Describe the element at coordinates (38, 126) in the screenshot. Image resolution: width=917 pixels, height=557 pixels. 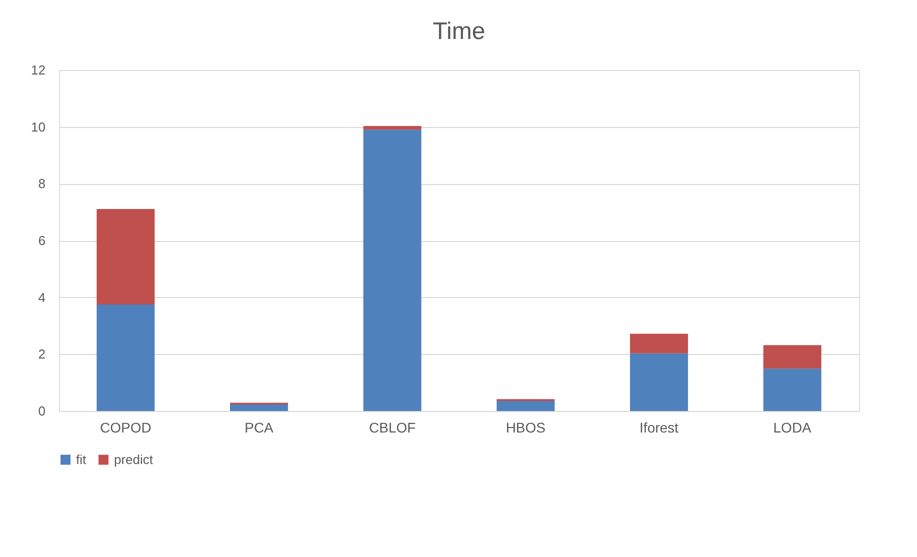
I see `y-tick-label: 10` at that location.